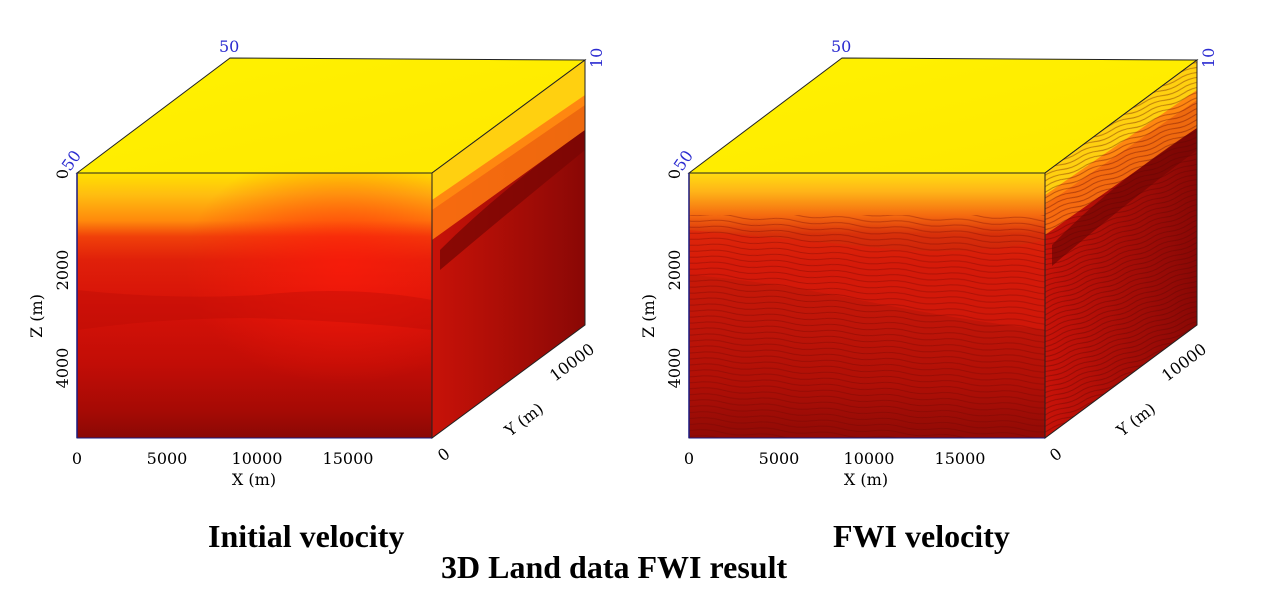  Describe the element at coordinates (306, 536) in the screenshot. I see `panel-title-initial: Initial velocity` at that location.